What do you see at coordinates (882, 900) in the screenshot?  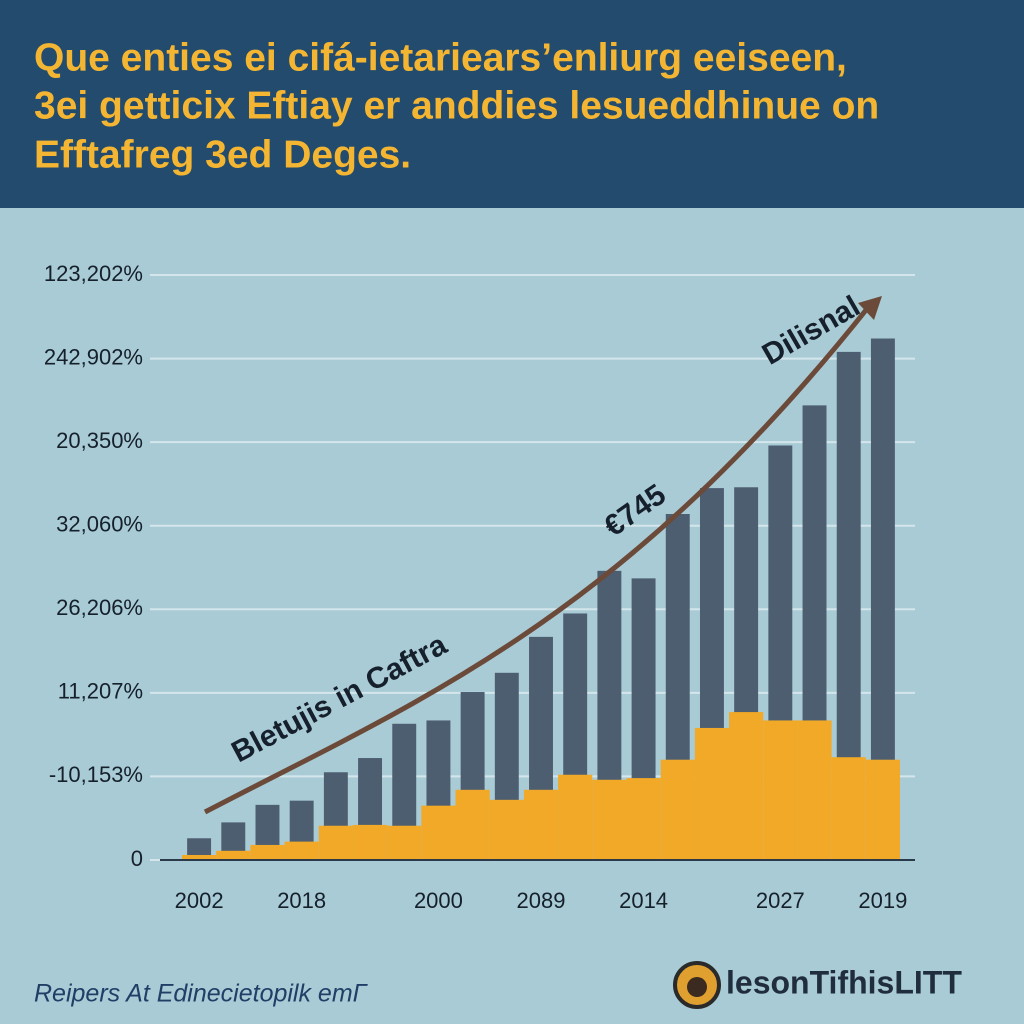 I see `x-tick-label: 2019` at bounding box center [882, 900].